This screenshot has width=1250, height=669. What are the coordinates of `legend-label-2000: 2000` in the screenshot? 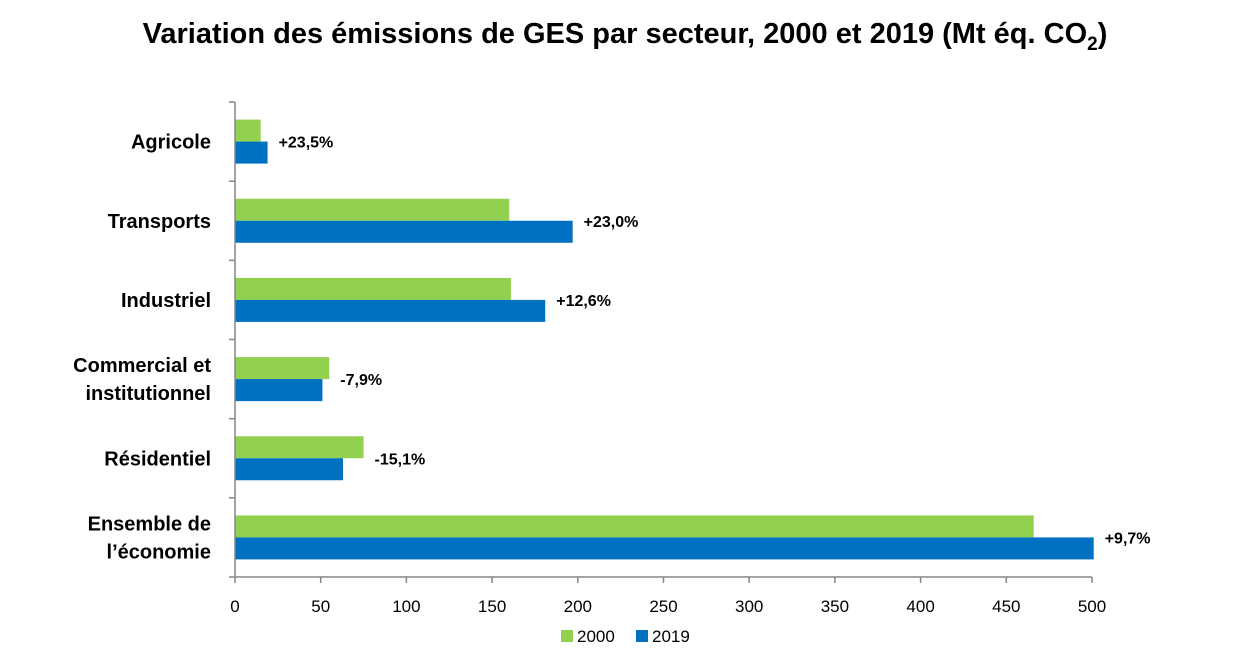 It's located at (596, 636).